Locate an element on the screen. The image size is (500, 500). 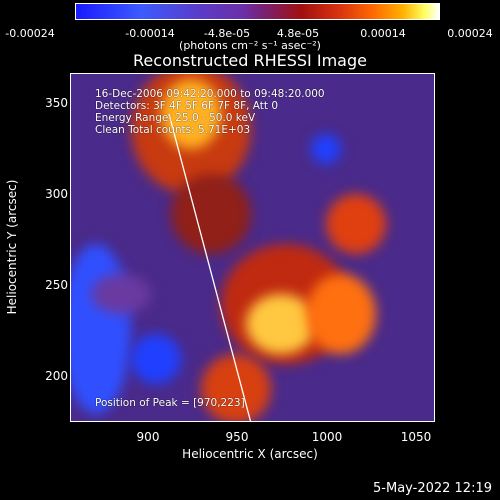
y-tick-label: 200 is located at coordinates (56, 376).